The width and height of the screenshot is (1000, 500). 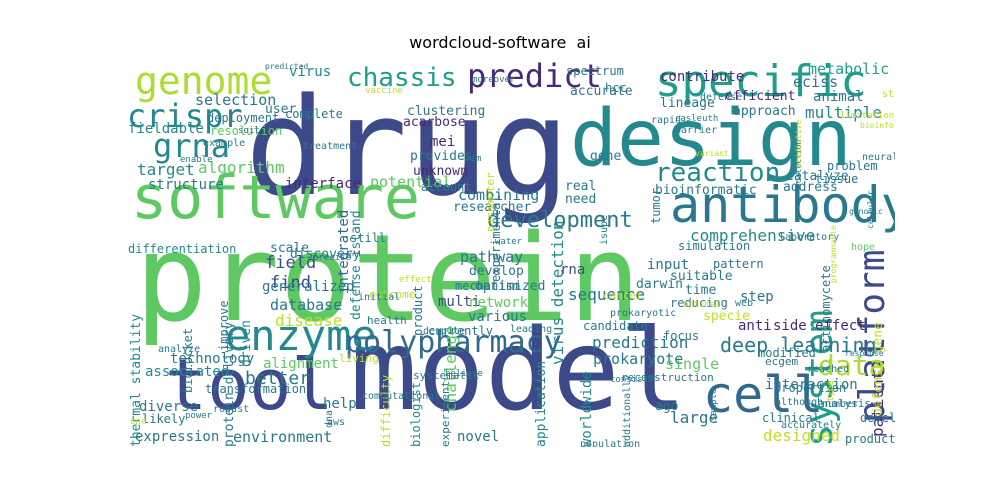 I want to click on word-tool: tool, so click(x=249, y=385).